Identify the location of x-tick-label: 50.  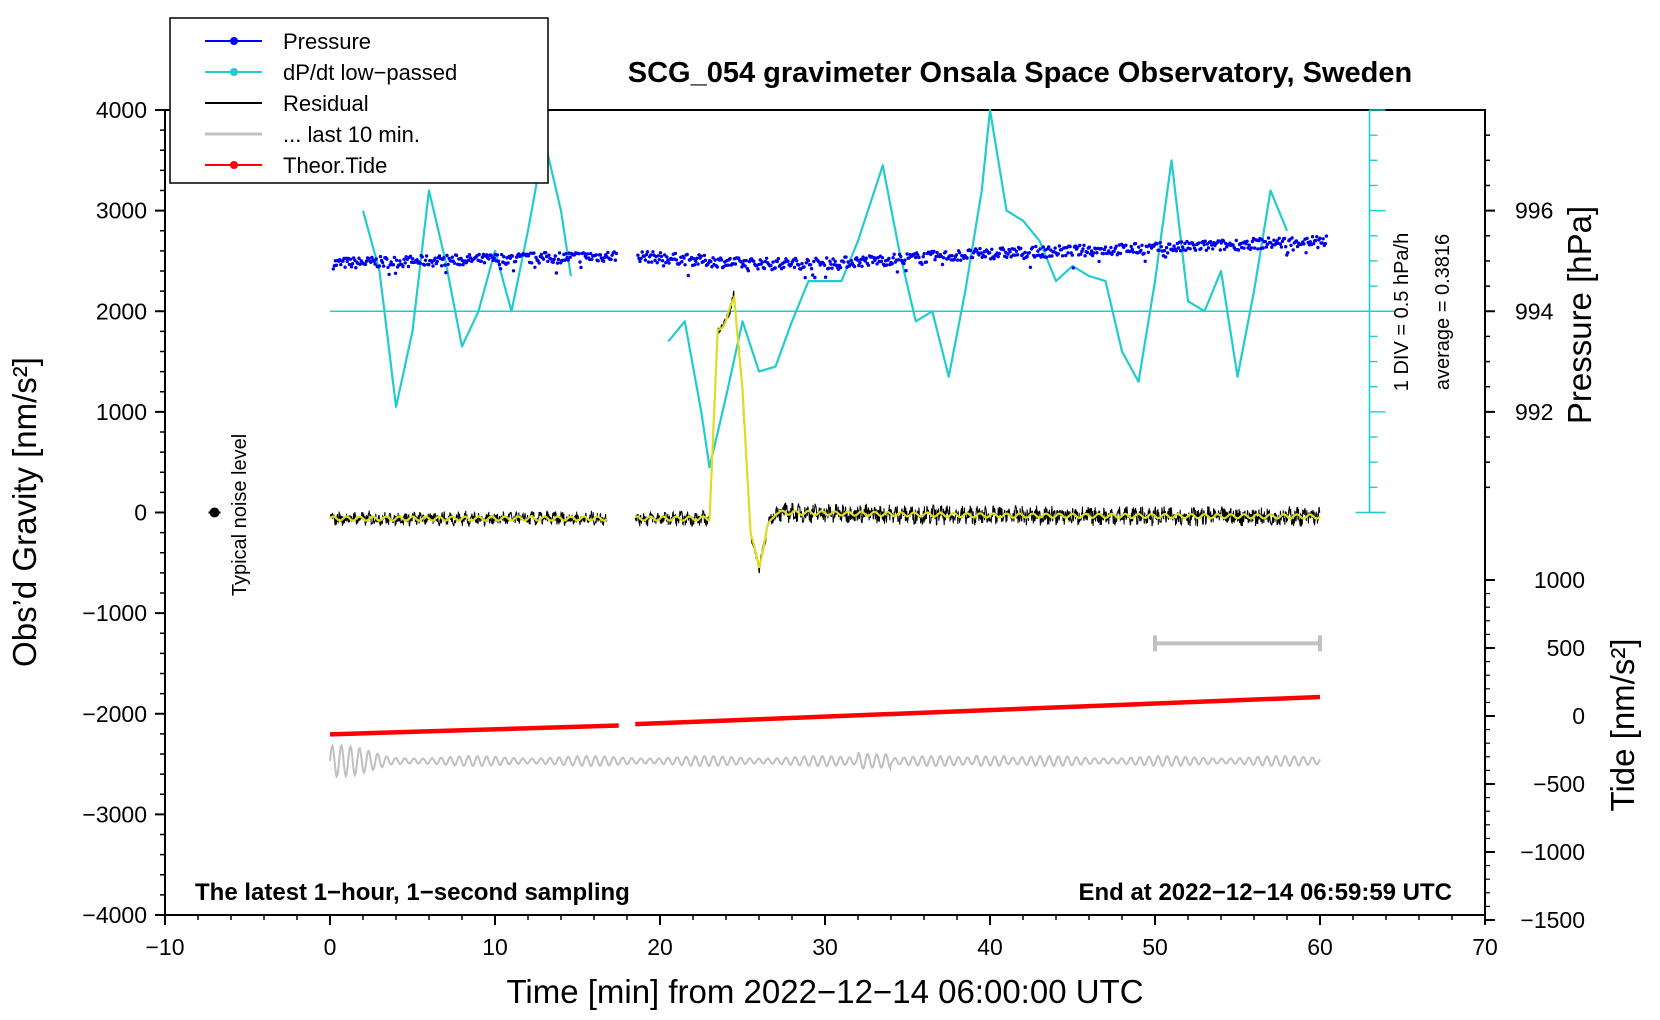
(1155, 947).